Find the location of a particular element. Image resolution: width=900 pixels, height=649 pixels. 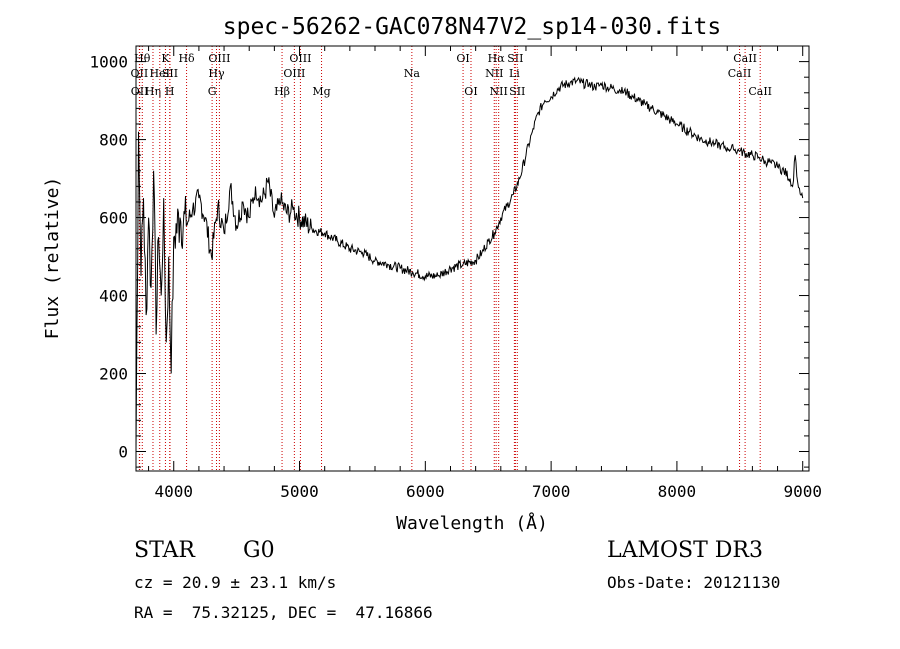

coordinates-text: RA = 75.32125, DEC = 47.16866 is located at coordinates (283, 612).